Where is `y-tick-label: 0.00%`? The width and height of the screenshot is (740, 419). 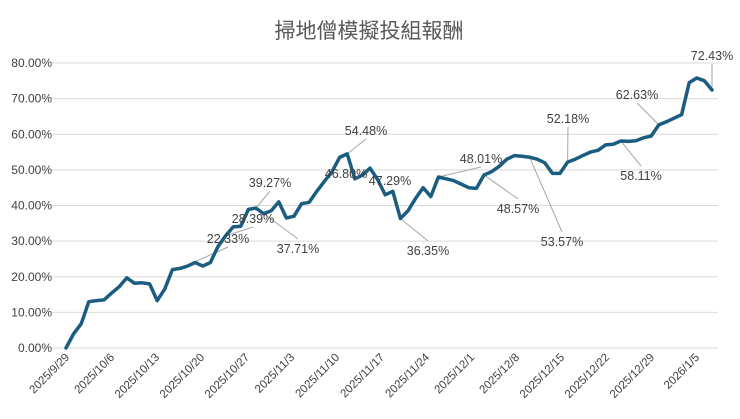
y-tick-label: 0.00% is located at coordinates (35, 348).